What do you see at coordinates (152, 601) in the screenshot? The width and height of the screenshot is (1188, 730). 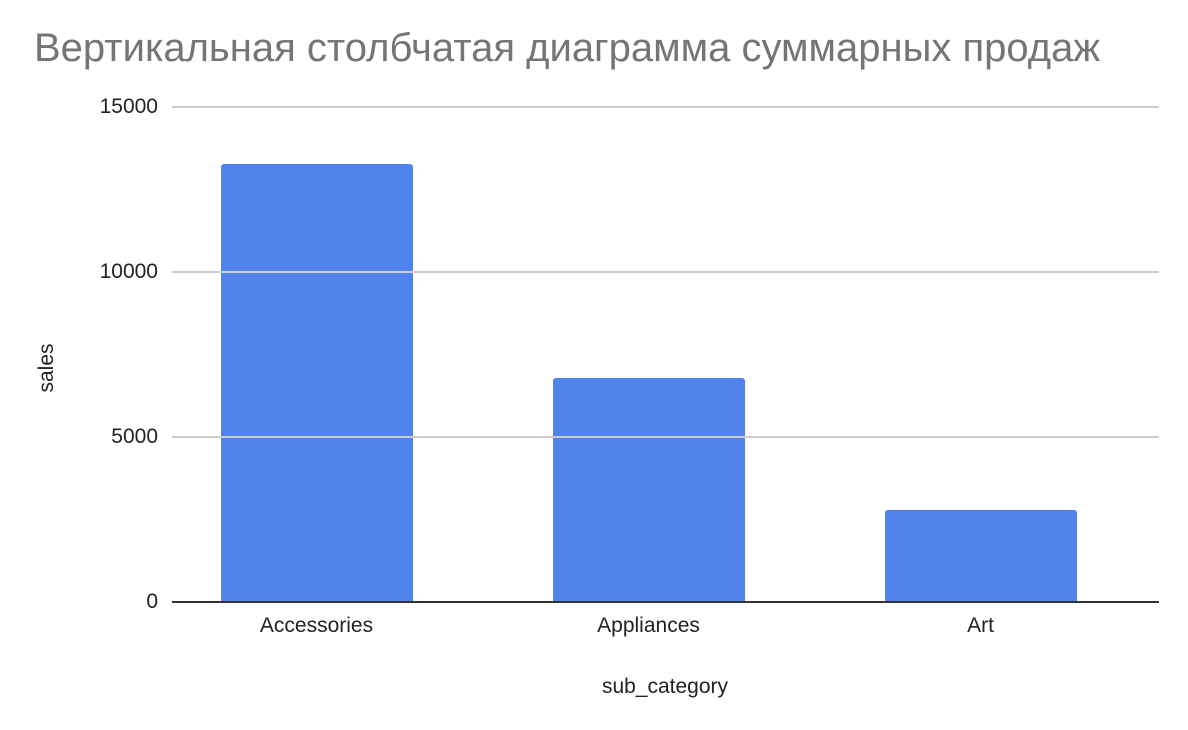 I see `y-tick-label: 0` at bounding box center [152, 601].